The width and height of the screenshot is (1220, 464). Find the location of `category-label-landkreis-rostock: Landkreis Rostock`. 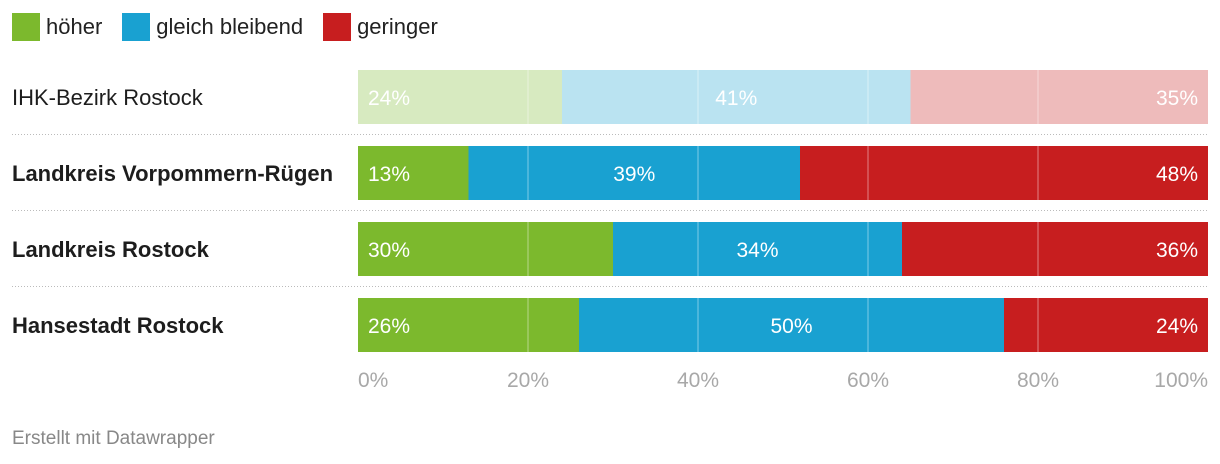

category-label-landkreis-rostock: Landkreis Rostock is located at coordinates (111, 249).